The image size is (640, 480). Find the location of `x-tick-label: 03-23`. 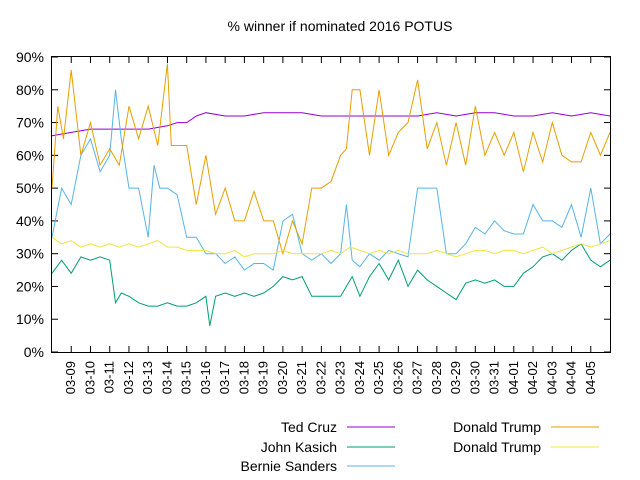

x-tick-label: 03-23 is located at coordinates (340, 377).